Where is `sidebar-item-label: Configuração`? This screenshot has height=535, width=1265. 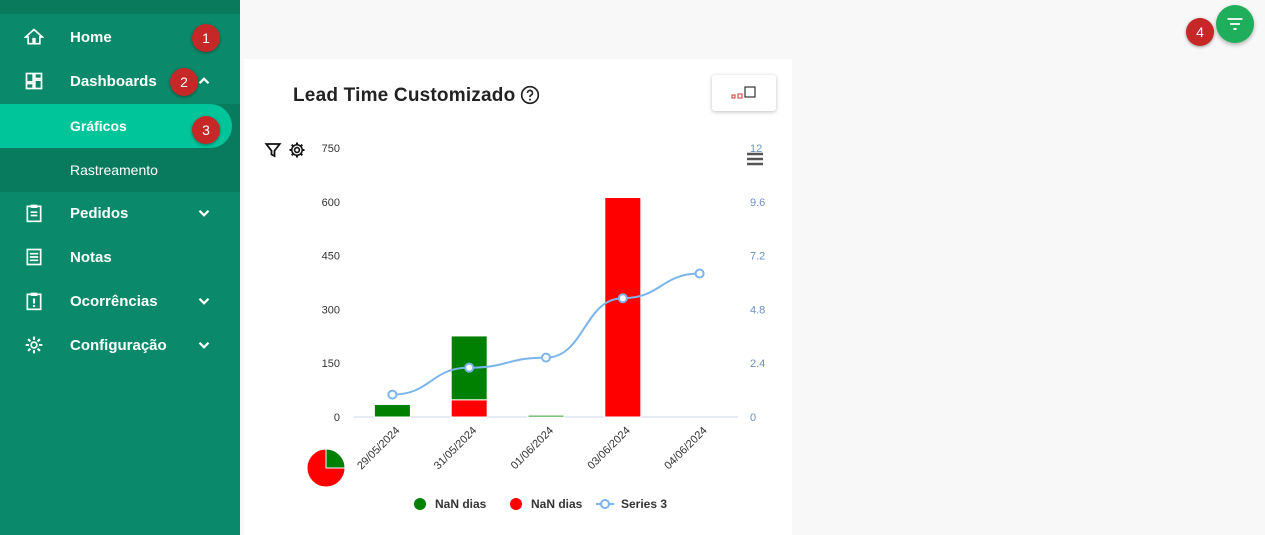
sidebar-item-label: Configuração is located at coordinates (118, 345).